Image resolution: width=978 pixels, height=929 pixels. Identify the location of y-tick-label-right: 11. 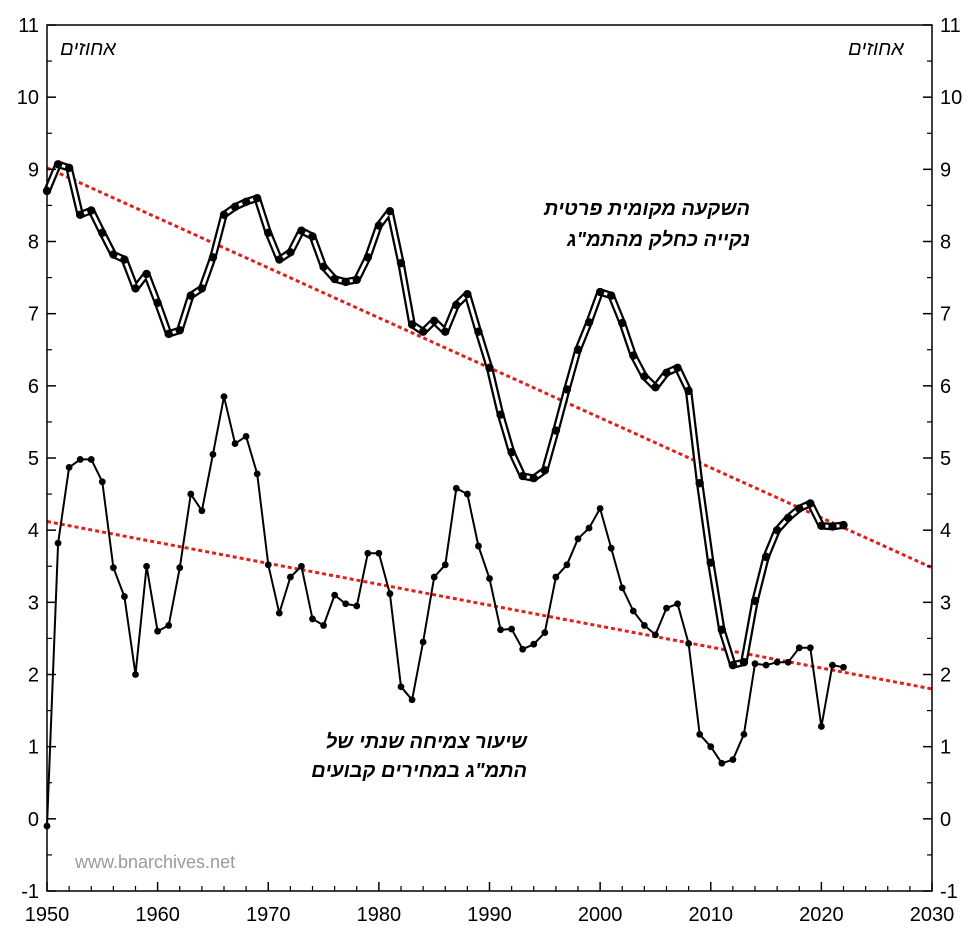
(950, 26).